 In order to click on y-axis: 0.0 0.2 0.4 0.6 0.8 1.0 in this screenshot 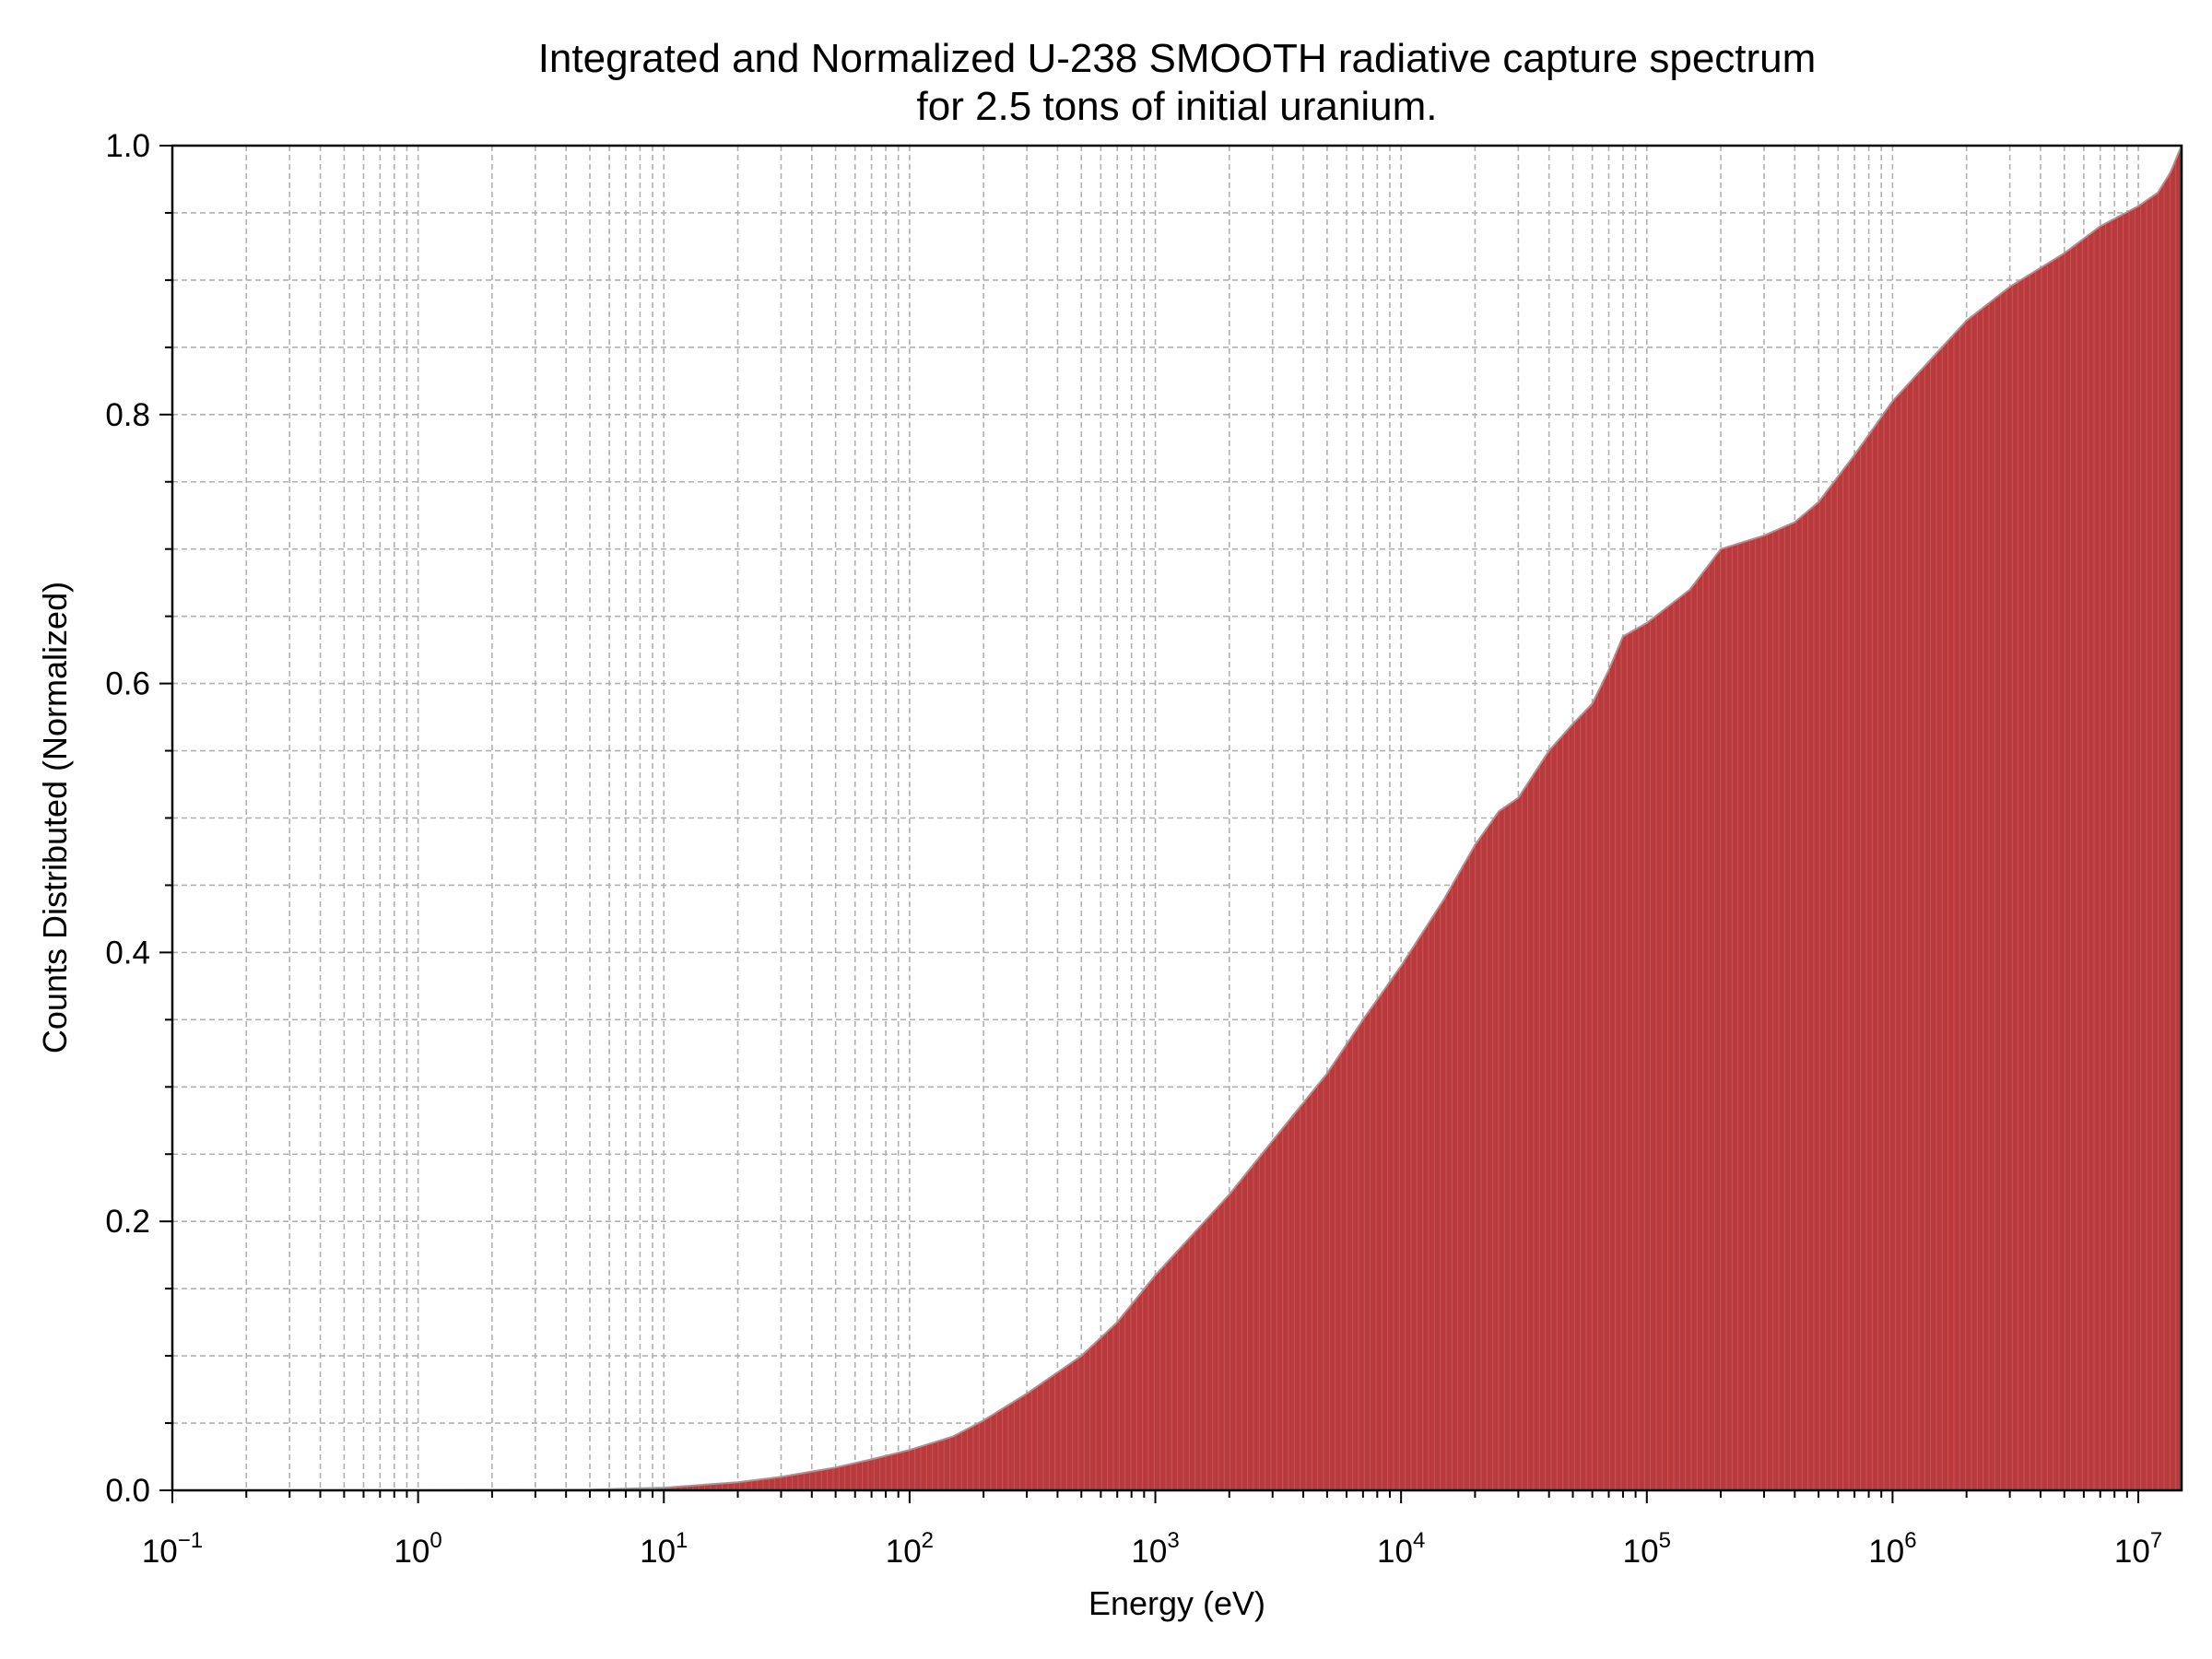, I will do `click(138, 818)`.